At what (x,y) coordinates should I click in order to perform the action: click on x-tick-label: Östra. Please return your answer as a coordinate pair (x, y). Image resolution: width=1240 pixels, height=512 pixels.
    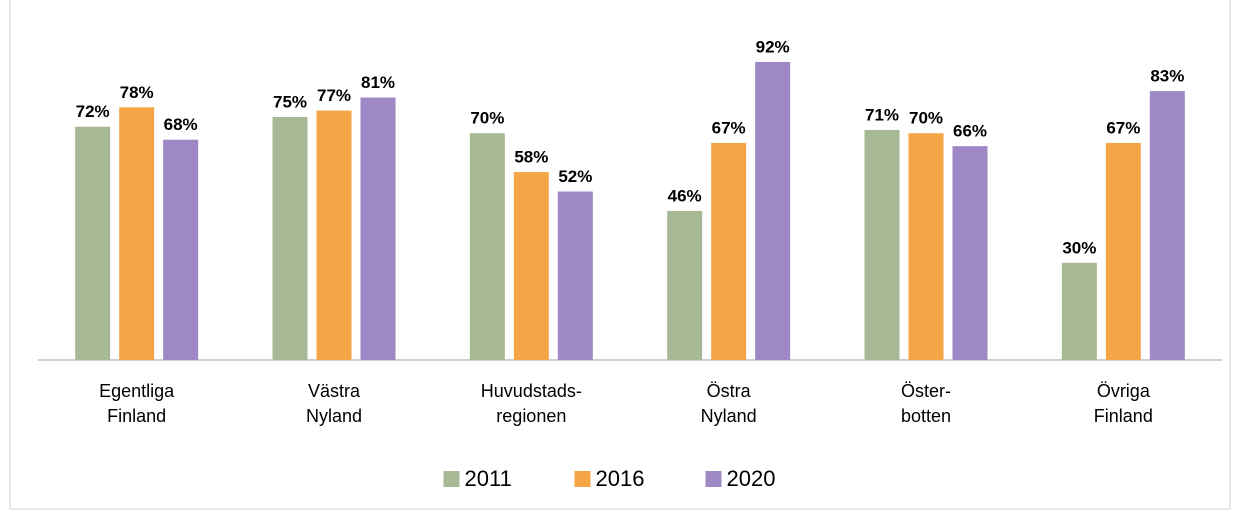
    Looking at the image, I should click on (729, 391).